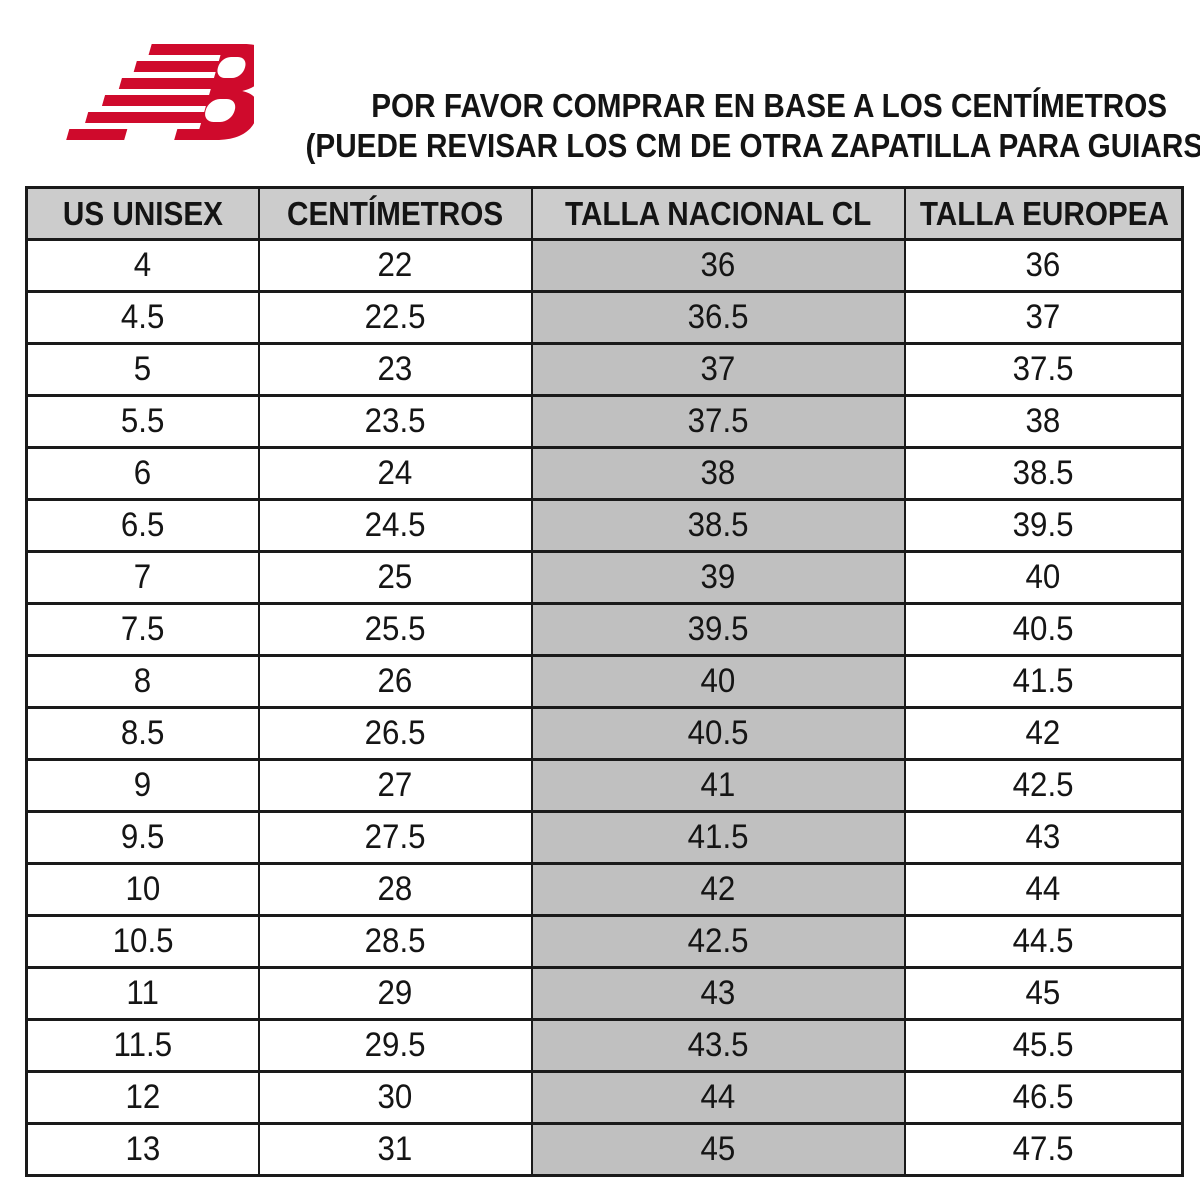 This screenshot has height=1200, width=1200. I want to click on table-cell: 30, so click(395, 1097).